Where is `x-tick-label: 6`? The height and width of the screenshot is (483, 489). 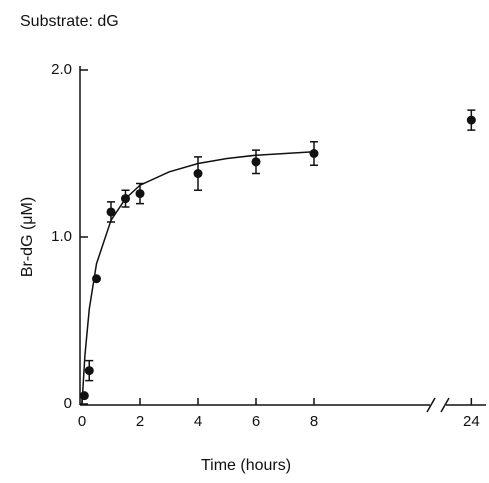
x-tick-label: 6 is located at coordinates (256, 421).